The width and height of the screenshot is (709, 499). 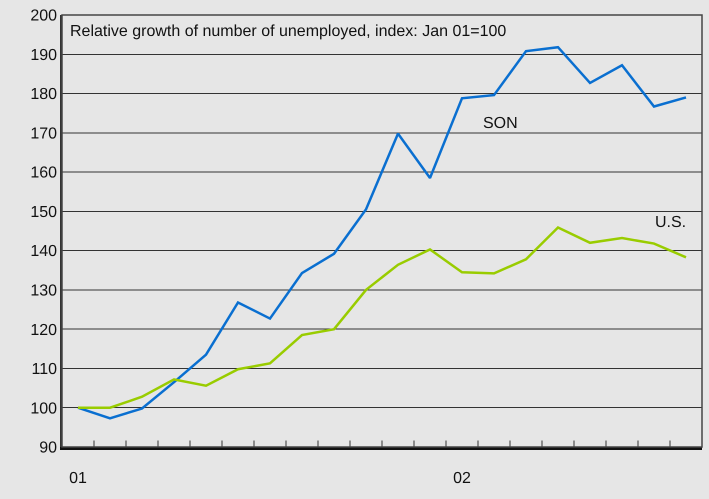 I want to click on x-tick-label: 02, so click(x=462, y=478).